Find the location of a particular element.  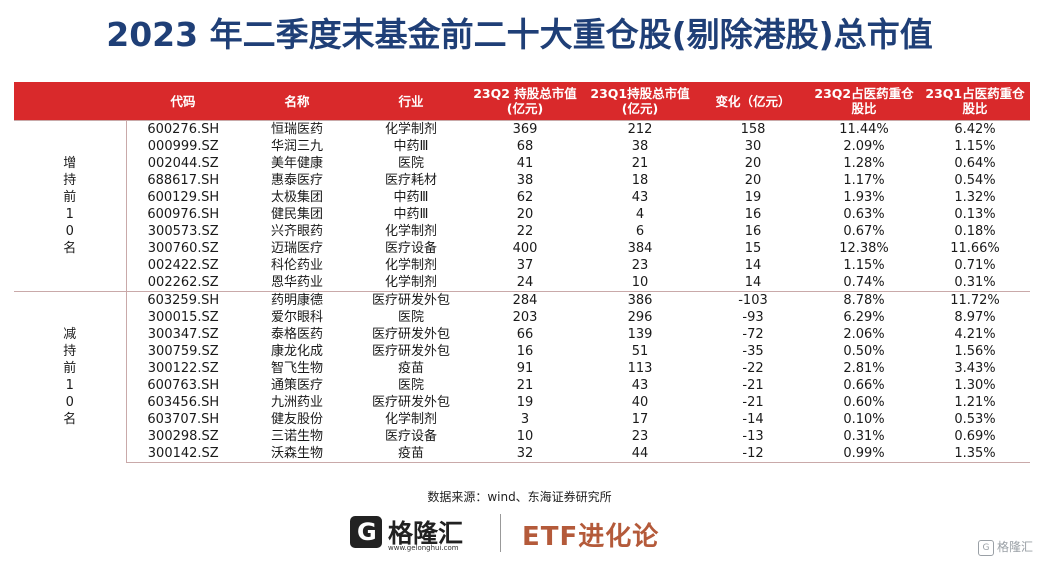

table-row: 600976.SH 健民集团 中药Ⅲ 20 4 16 0.63% 0.13% is located at coordinates (522, 214).